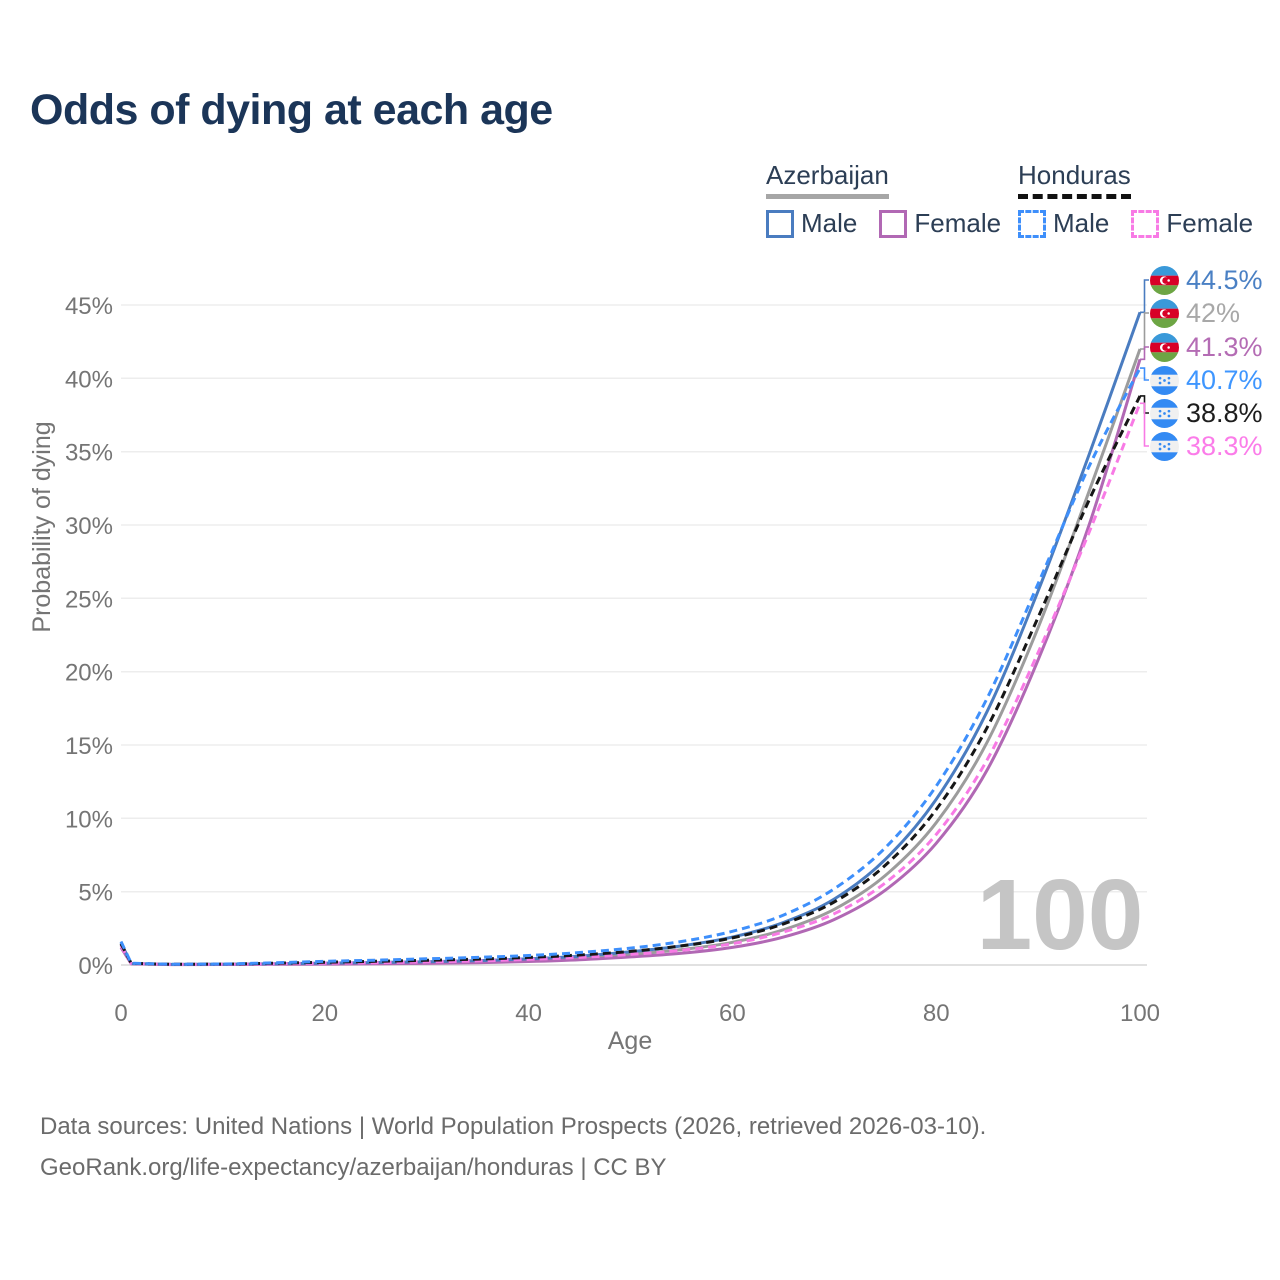 Image resolution: width=1280 pixels, height=1280 pixels. Describe the element at coordinates (893, 223) in the screenshot. I see `legend-swatch-azerbaijan-female-icon` at that location.